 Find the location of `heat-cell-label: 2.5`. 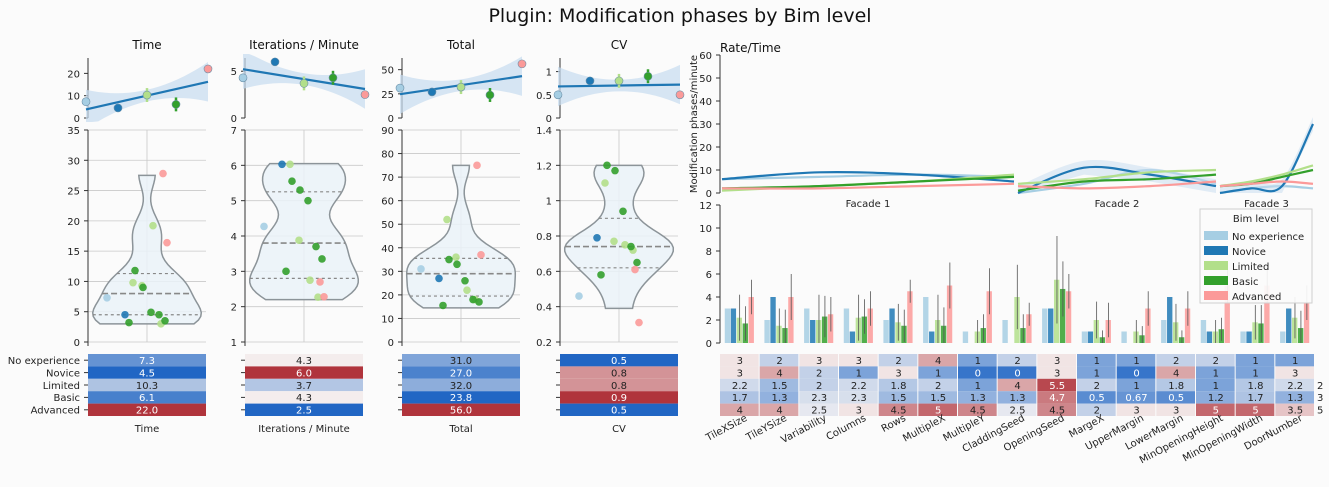

heat-cell-label: 2.5 is located at coordinates (304, 411).